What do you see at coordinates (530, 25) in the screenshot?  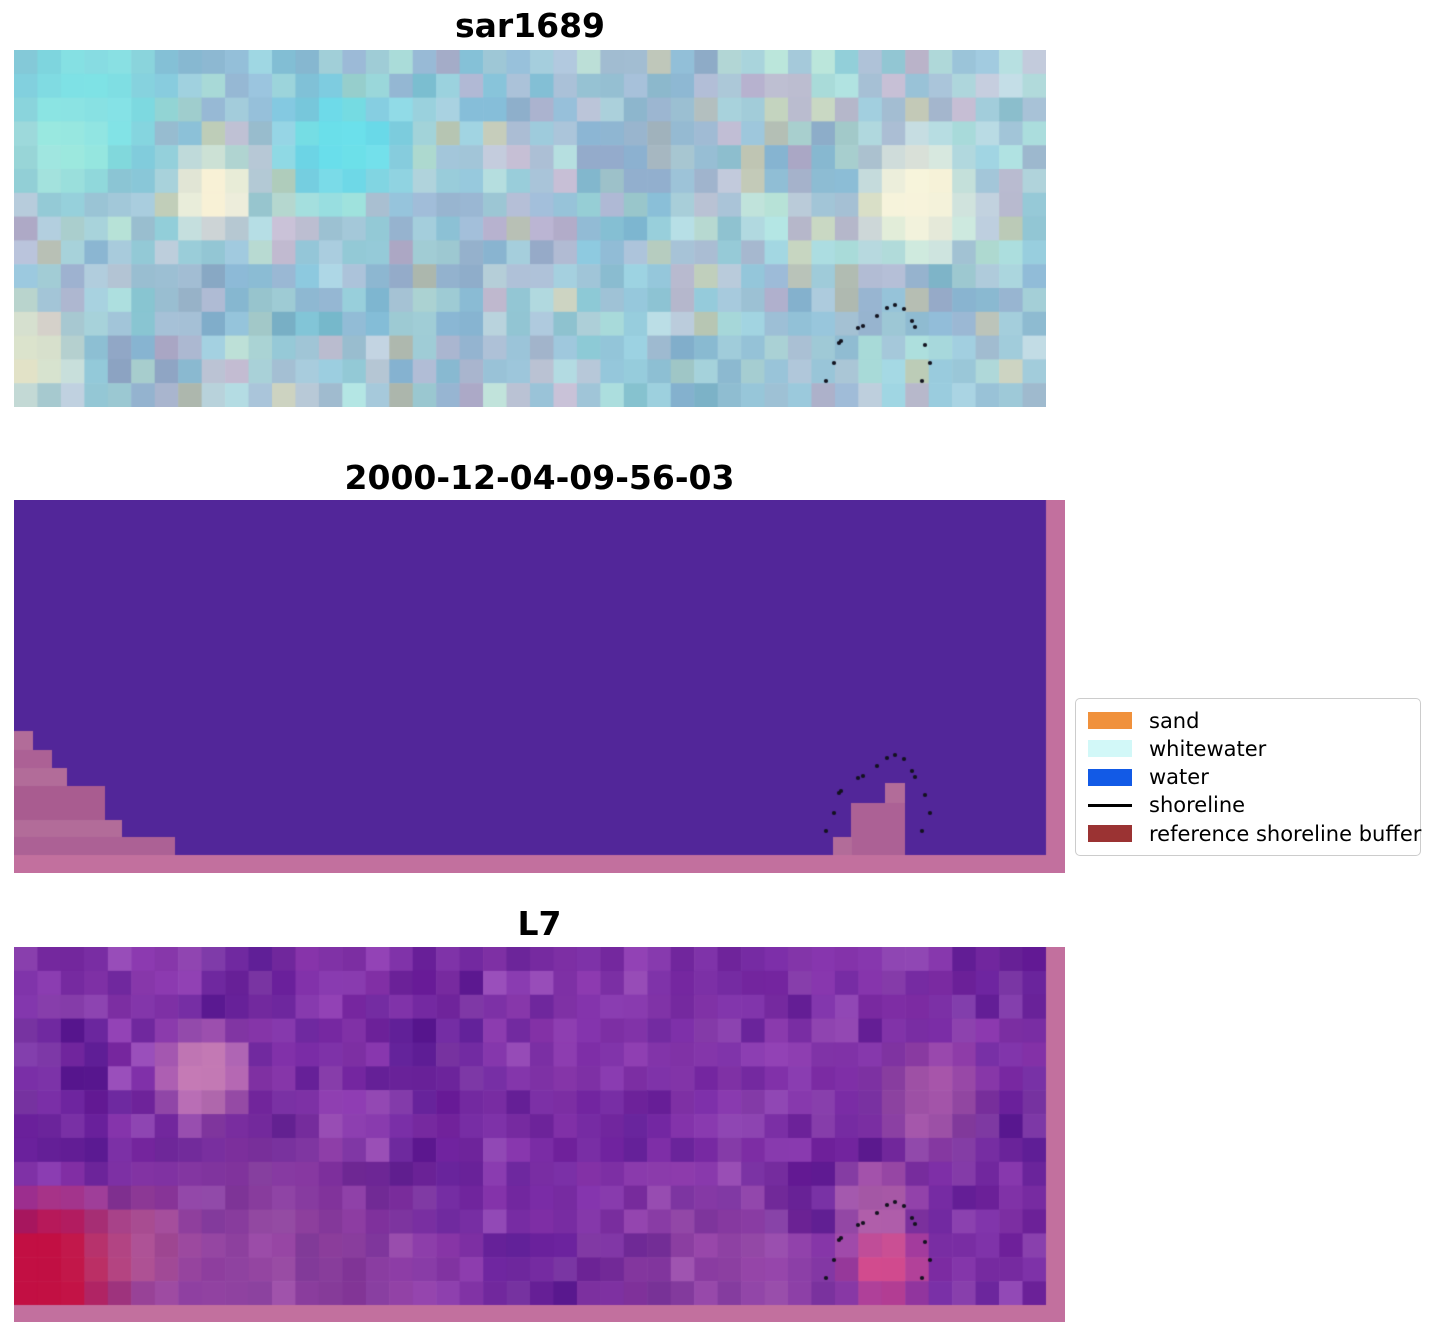 I see `panel-title-sar1689: sar1689` at bounding box center [530, 25].